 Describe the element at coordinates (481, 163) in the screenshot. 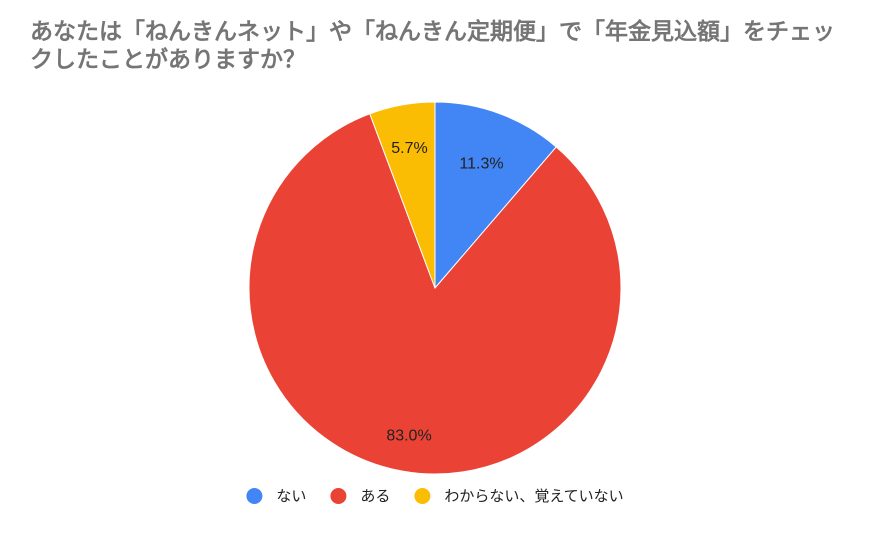

I see `slice-label-1: 11.3%` at that location.